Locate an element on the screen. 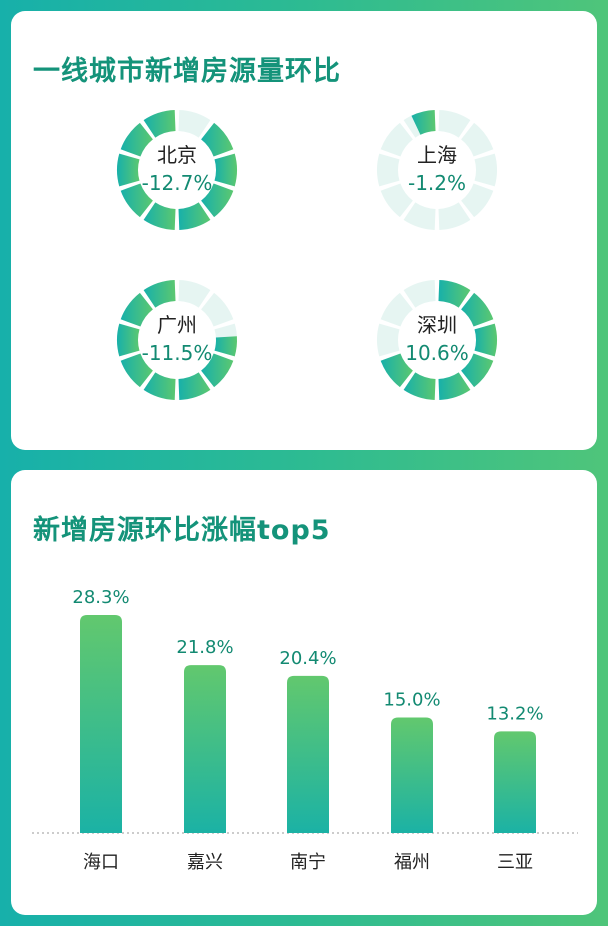  donut-value-label: -11.5% is located at coordinates (177, 353).